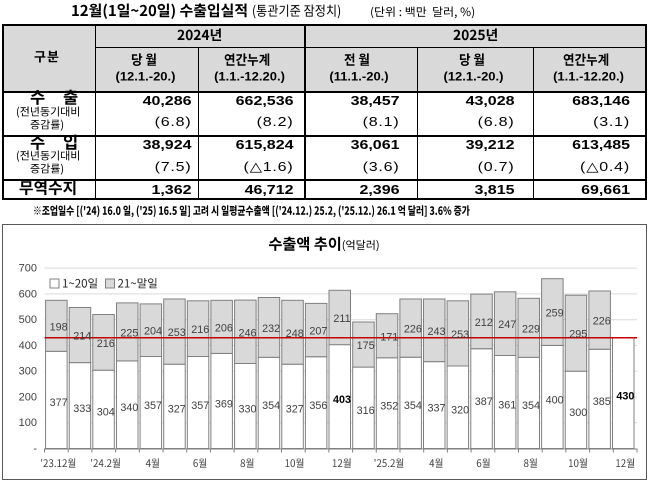 This screenshot has height=483, width=650. What do you see at coordinates (578, 334) in the screenshot?
I see `svg-text: 295` at bounding box center [578, 334].